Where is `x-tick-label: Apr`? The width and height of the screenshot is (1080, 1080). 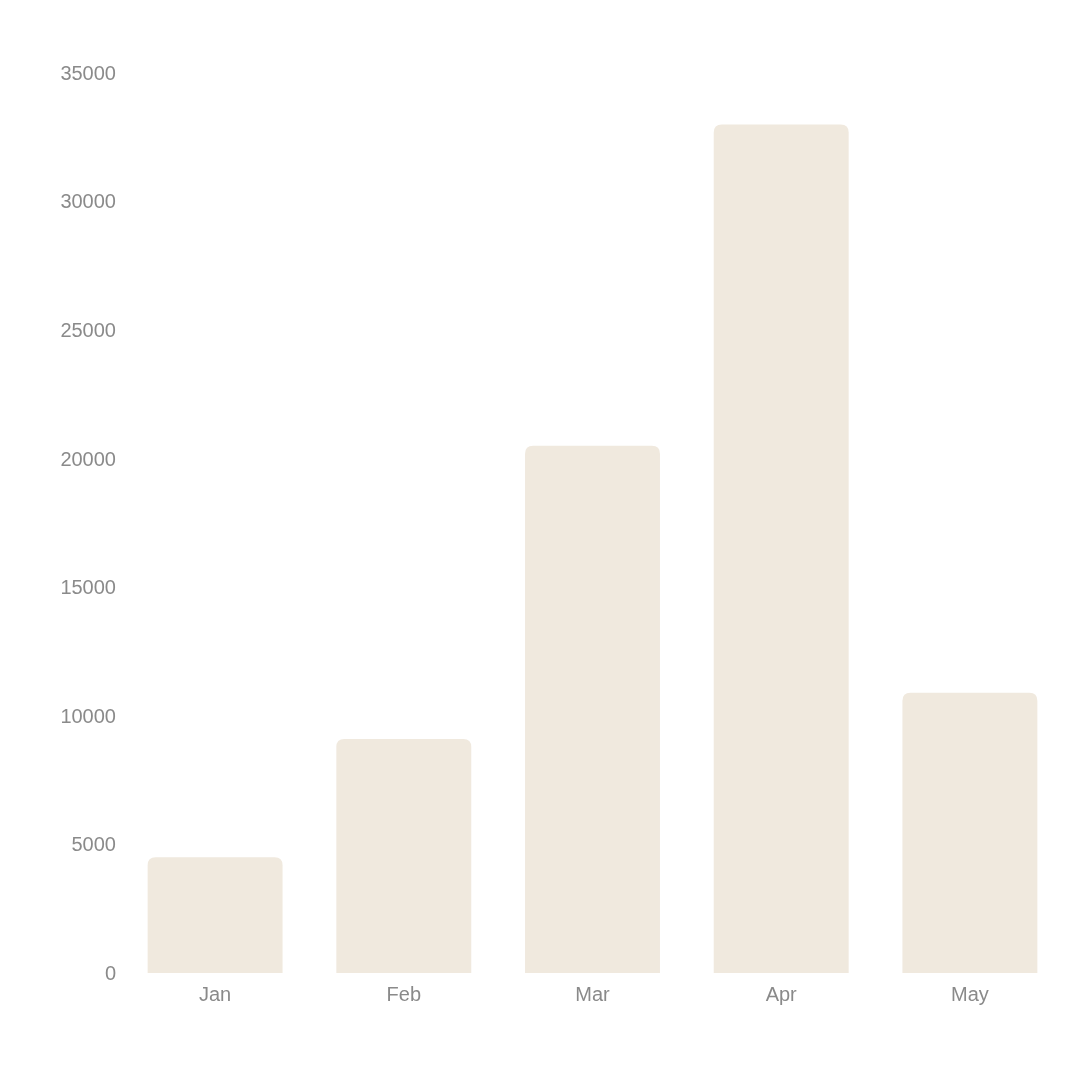 x-tick-label: Apr is located at coordinates (781, 994).